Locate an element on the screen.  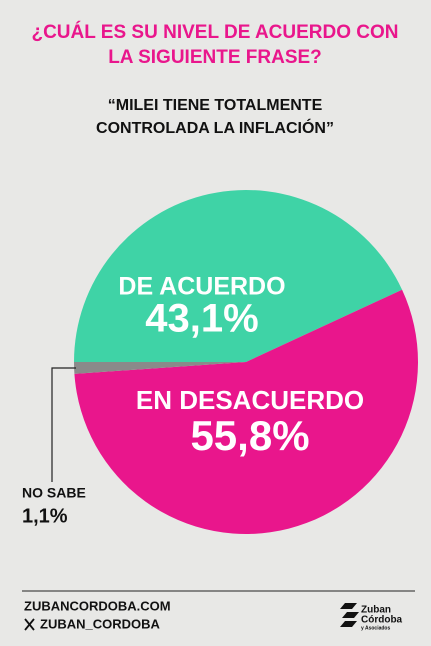
slice-label: DE ACUERDO is located at coordinates (201, 287).